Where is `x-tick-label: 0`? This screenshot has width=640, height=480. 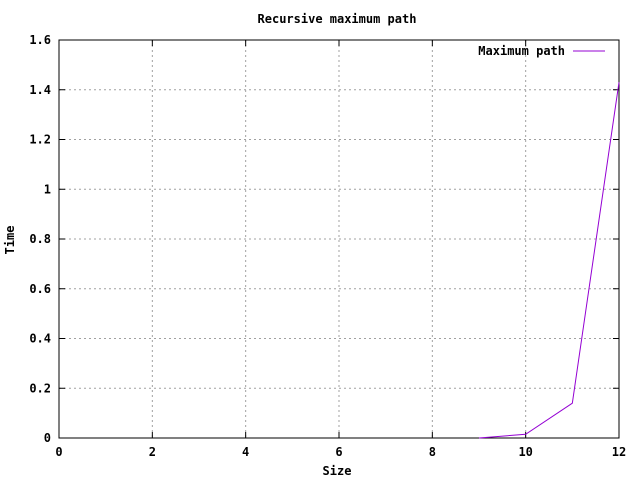
x-tick-label: 0 is located at coordinates (58, 452).